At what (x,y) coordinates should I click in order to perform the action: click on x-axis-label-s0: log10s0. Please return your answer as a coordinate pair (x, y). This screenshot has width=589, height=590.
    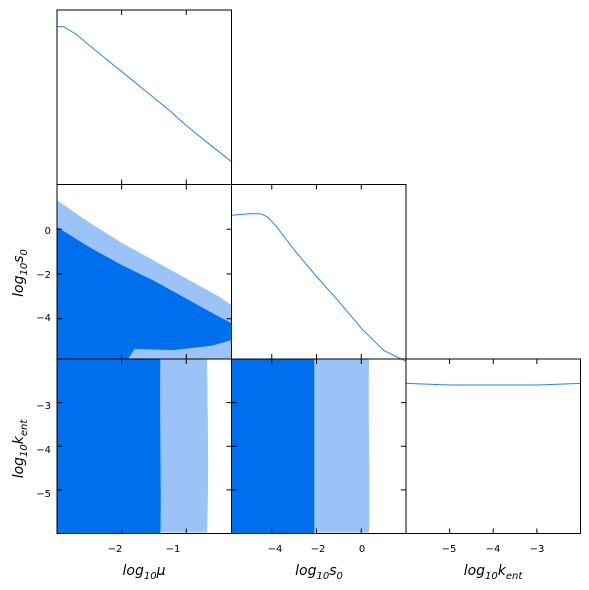
    Looking at the image, I should click on (319, 572).